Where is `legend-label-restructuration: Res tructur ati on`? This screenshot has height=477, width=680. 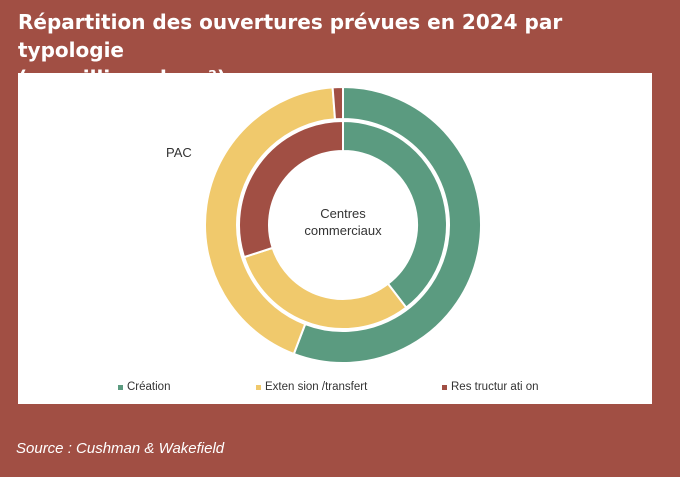 legend-label-restructuration: Res tructur ati on is located at coordinates (495, 387).